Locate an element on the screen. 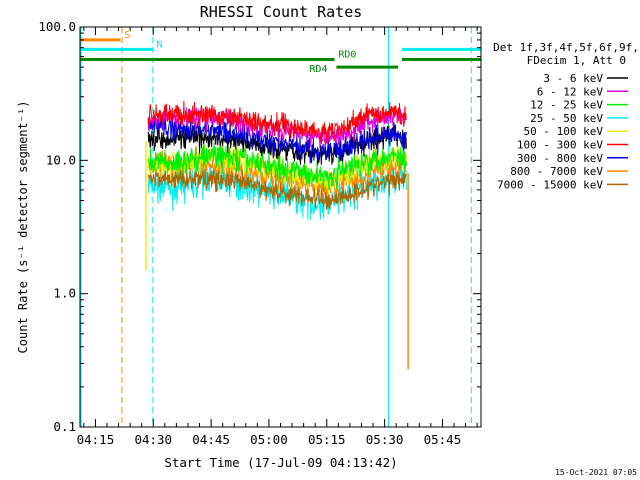 The image size is (640, 480). chart-title: RHESSI Count Rates is located at coordinates (281, 12).